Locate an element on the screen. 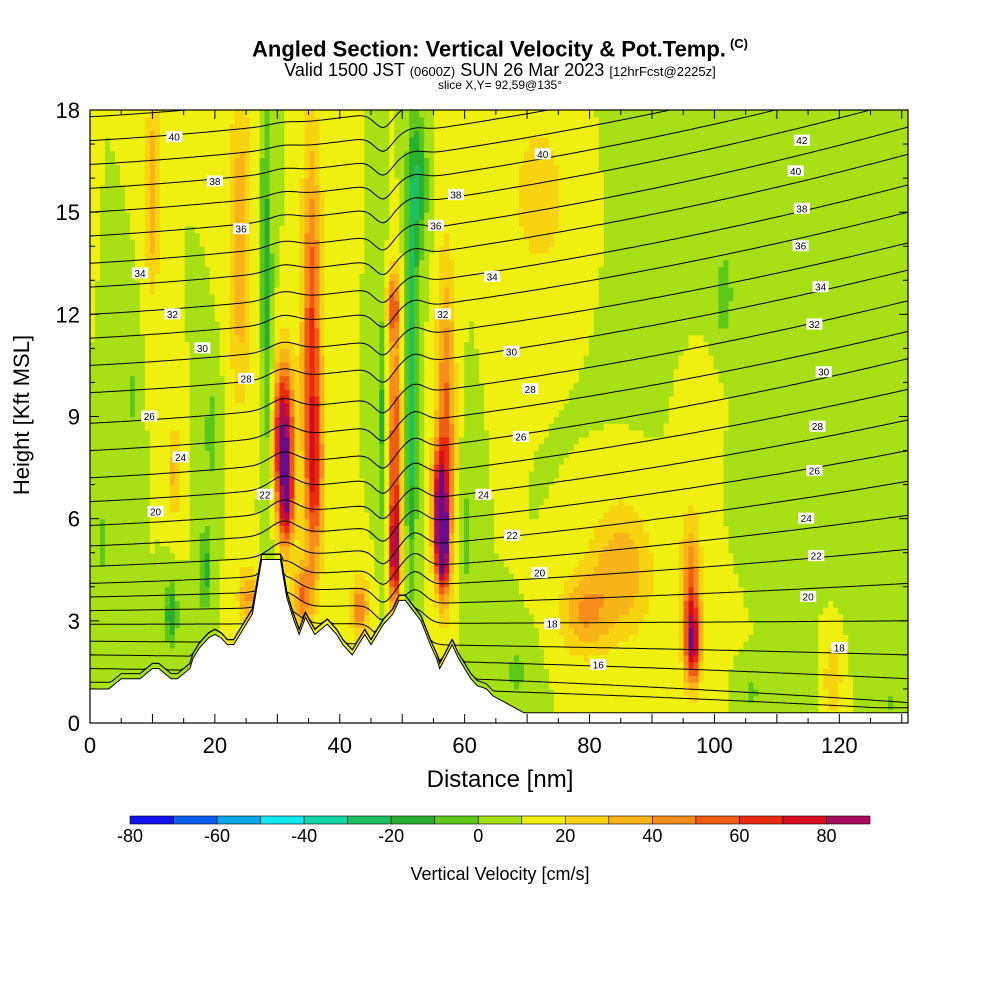  isentrope-label: 28 is located at coordinates (818, 427).